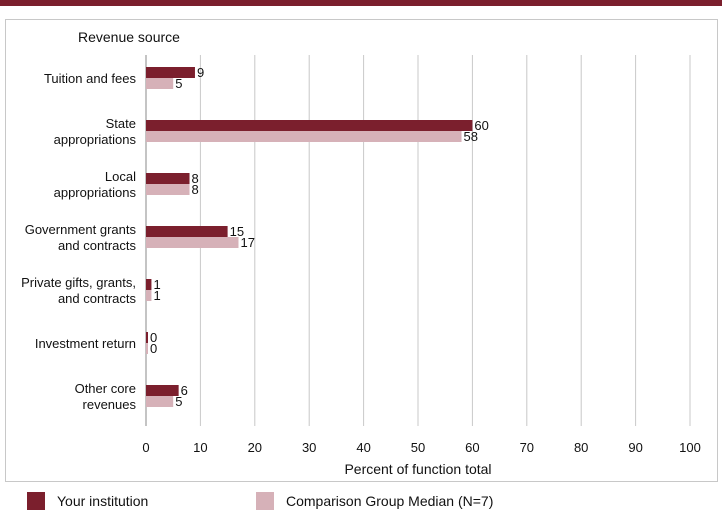  Describe the element at coordinates (635, 447) in the screenshot. I see `x-tick-label: 90` at that location.